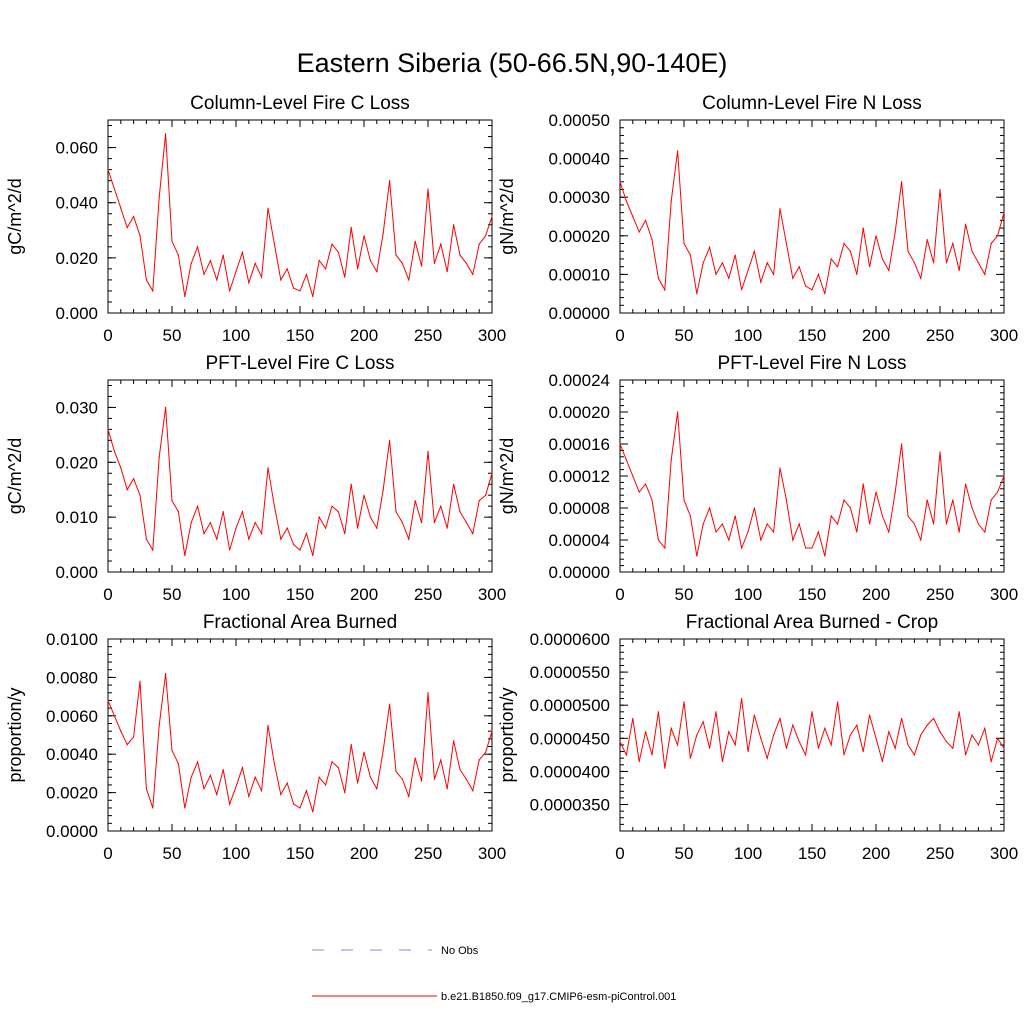 This screenshot has height=1024, width=1024. Describe the element at coordinates (300, 363) in the screenshot. I see `chart-title: PFT-Level Fire C Loss` at that location.